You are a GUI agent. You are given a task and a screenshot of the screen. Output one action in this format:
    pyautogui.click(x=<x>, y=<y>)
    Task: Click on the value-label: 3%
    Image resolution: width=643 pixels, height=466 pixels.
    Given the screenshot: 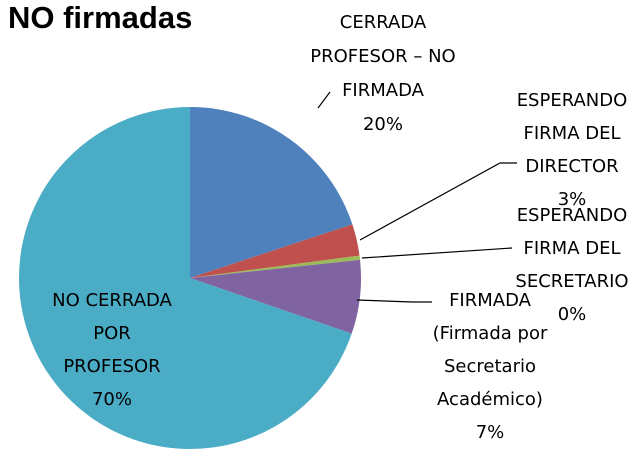 What is the action you would take?
    pyautogui.click(x=572, y=199)
    